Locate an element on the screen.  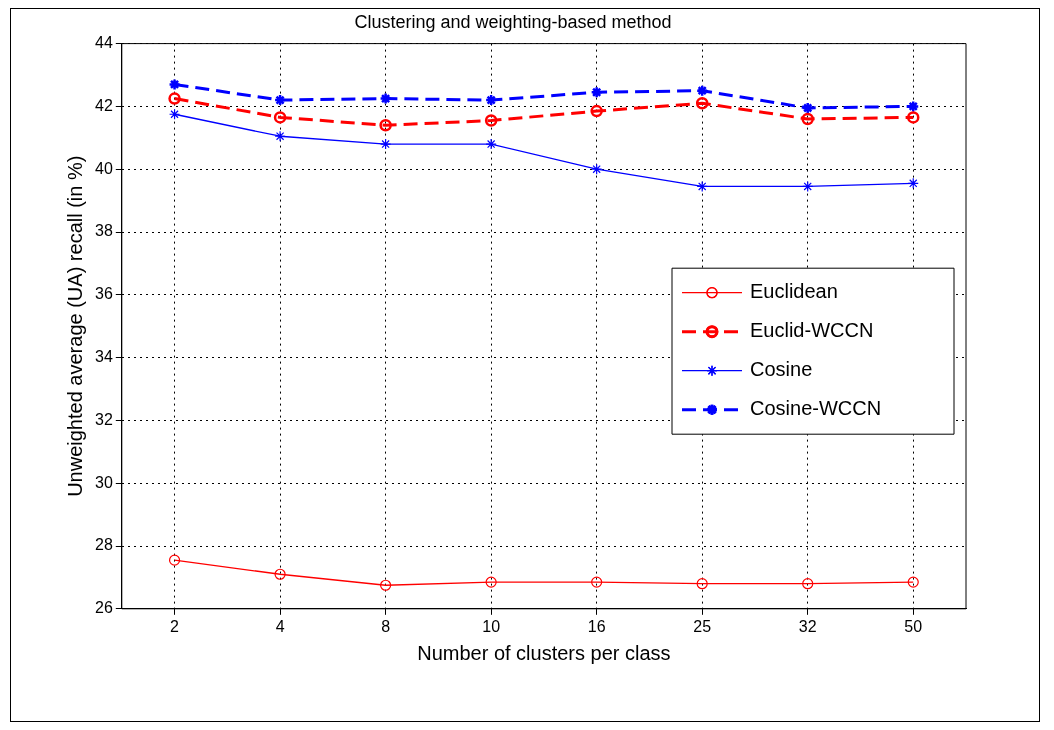
x-tick-label: 4 is located at coordinates (280, 626).